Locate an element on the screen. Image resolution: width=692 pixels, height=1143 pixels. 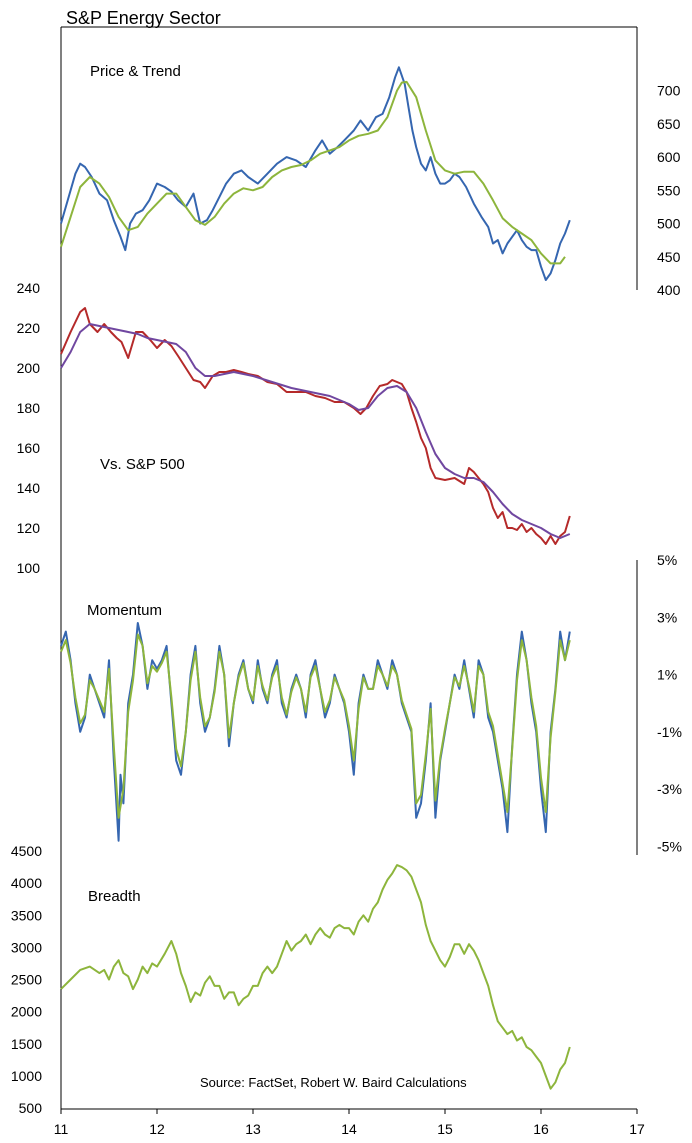
y-tick-label-panel2: 120 is located at coordinates (29, 528).